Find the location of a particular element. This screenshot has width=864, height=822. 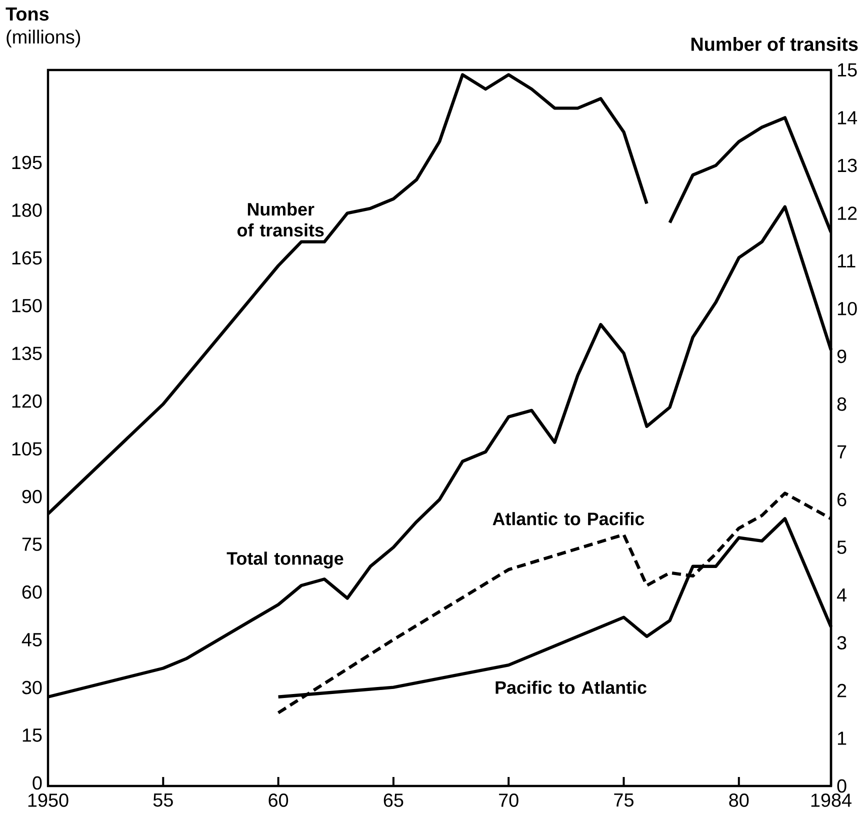

y2-tick-label: 8 is located at coordinates (841, 404).